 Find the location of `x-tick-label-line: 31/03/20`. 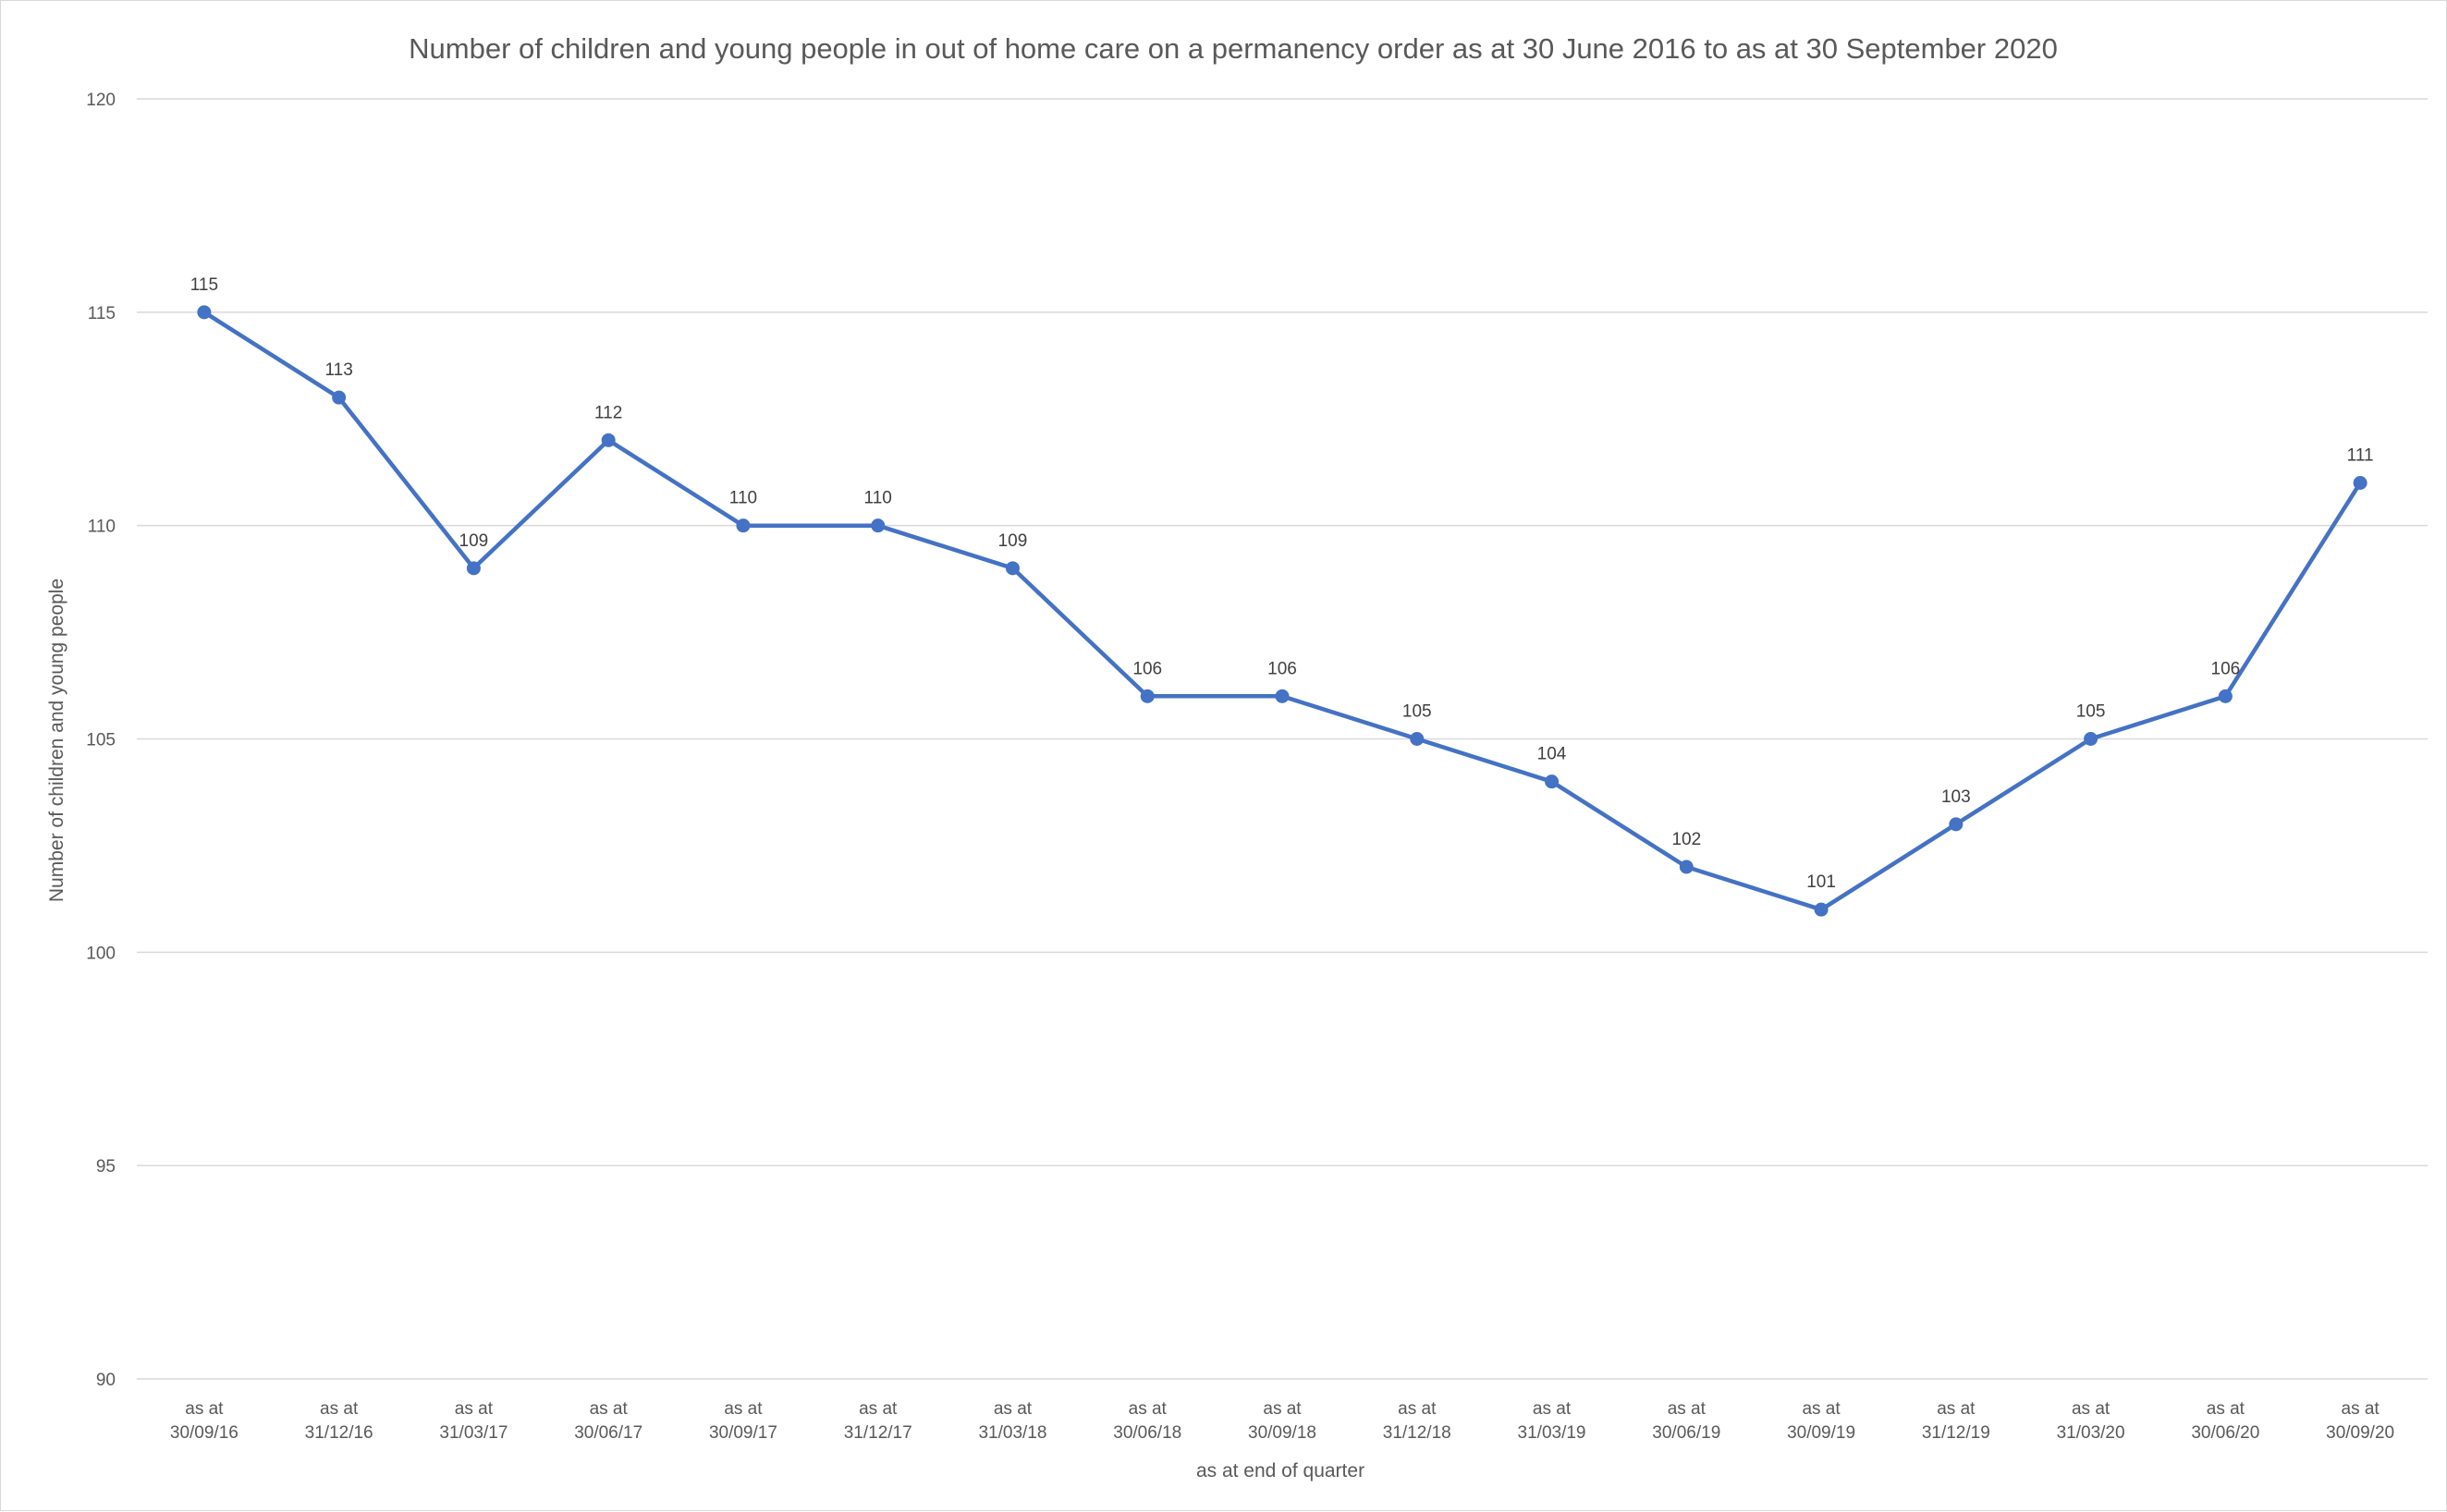

x-tick-label-line: 31/03/20 is located at coordinates (2091, 1433).